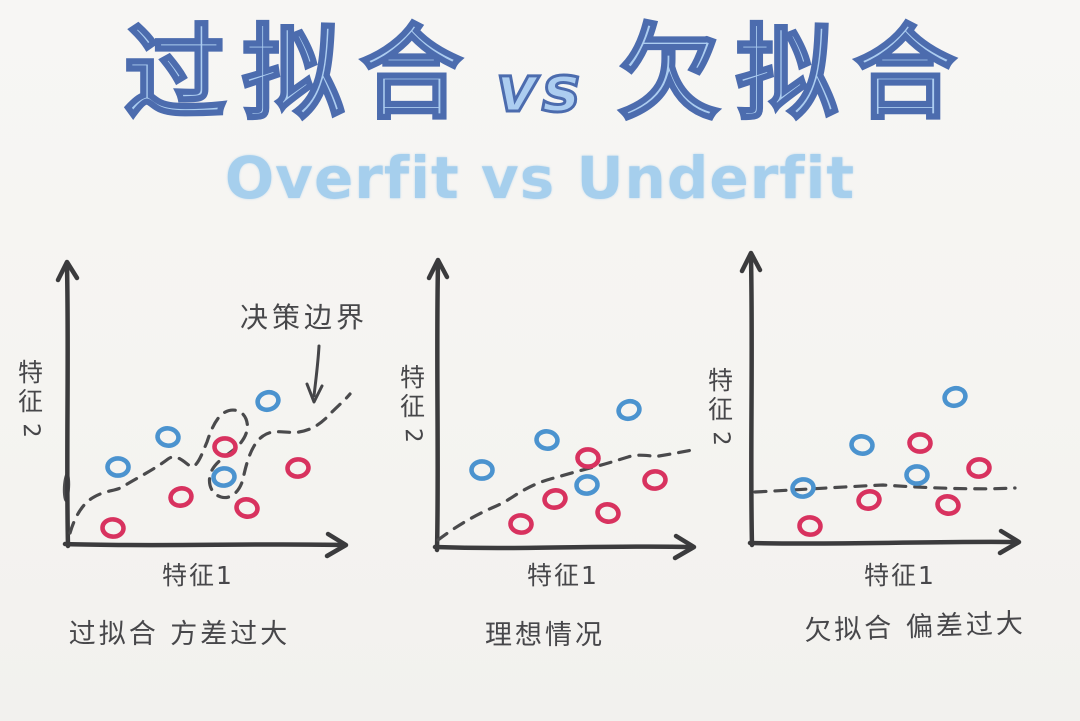 The image size is (1080, 721). I want to click on title-vs: vs, so click(539, 90).